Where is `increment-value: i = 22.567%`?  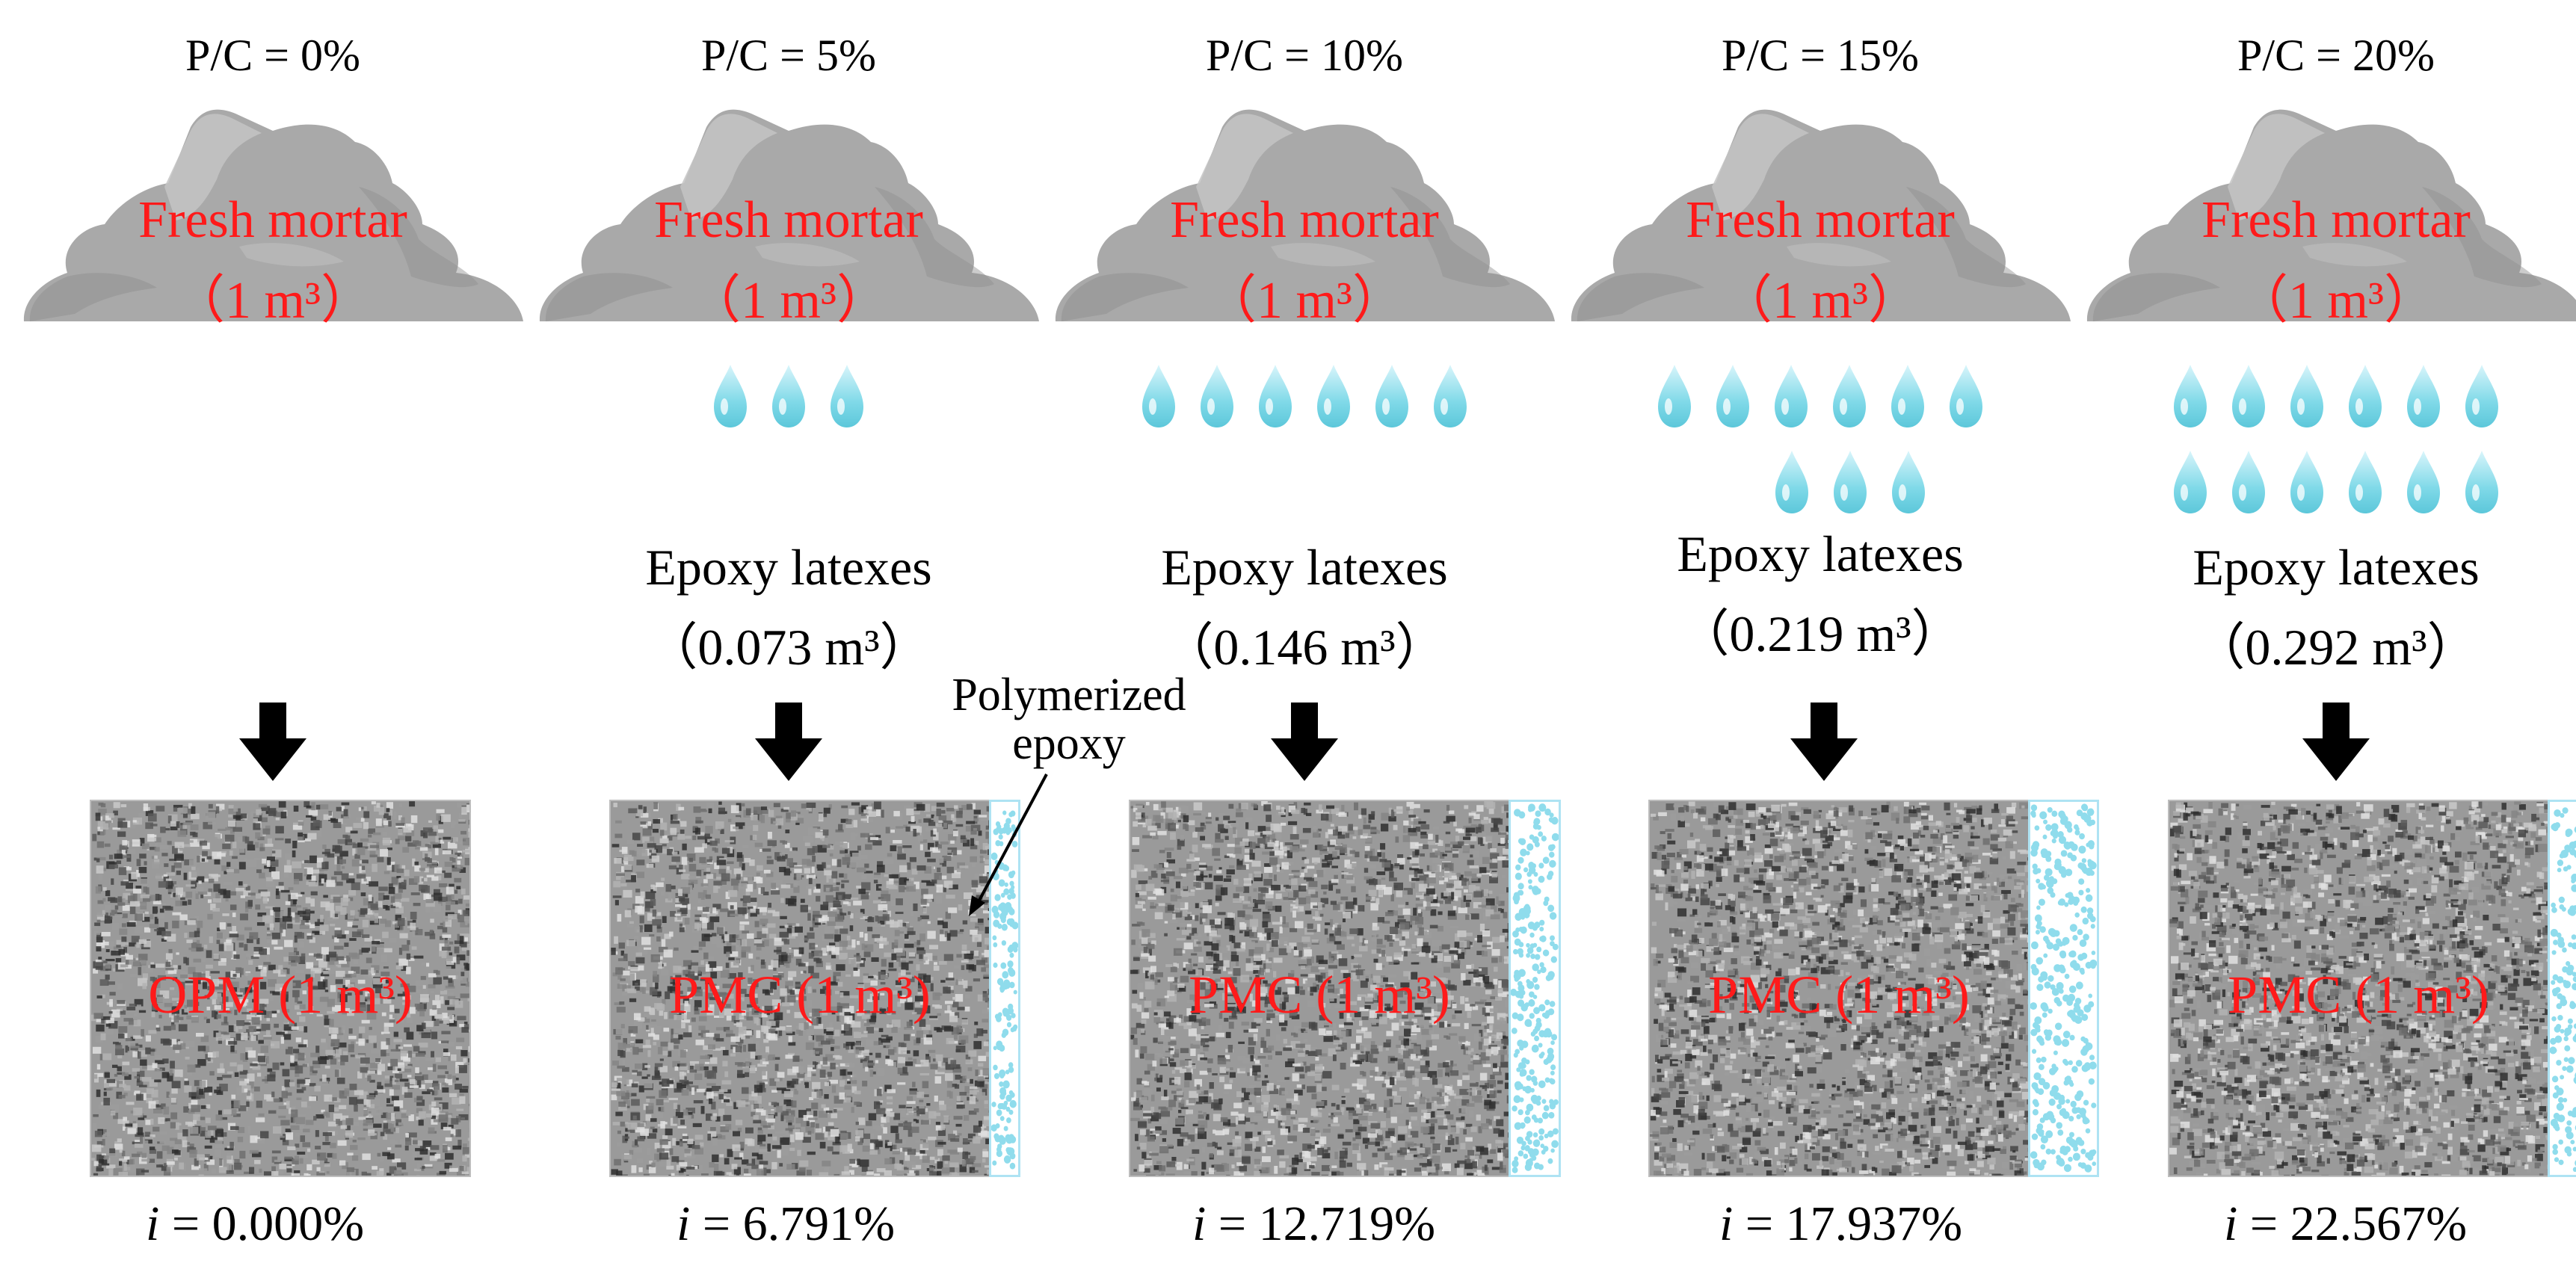
increment-value: i = 22.567% is located at coordinates (2345, 1224).